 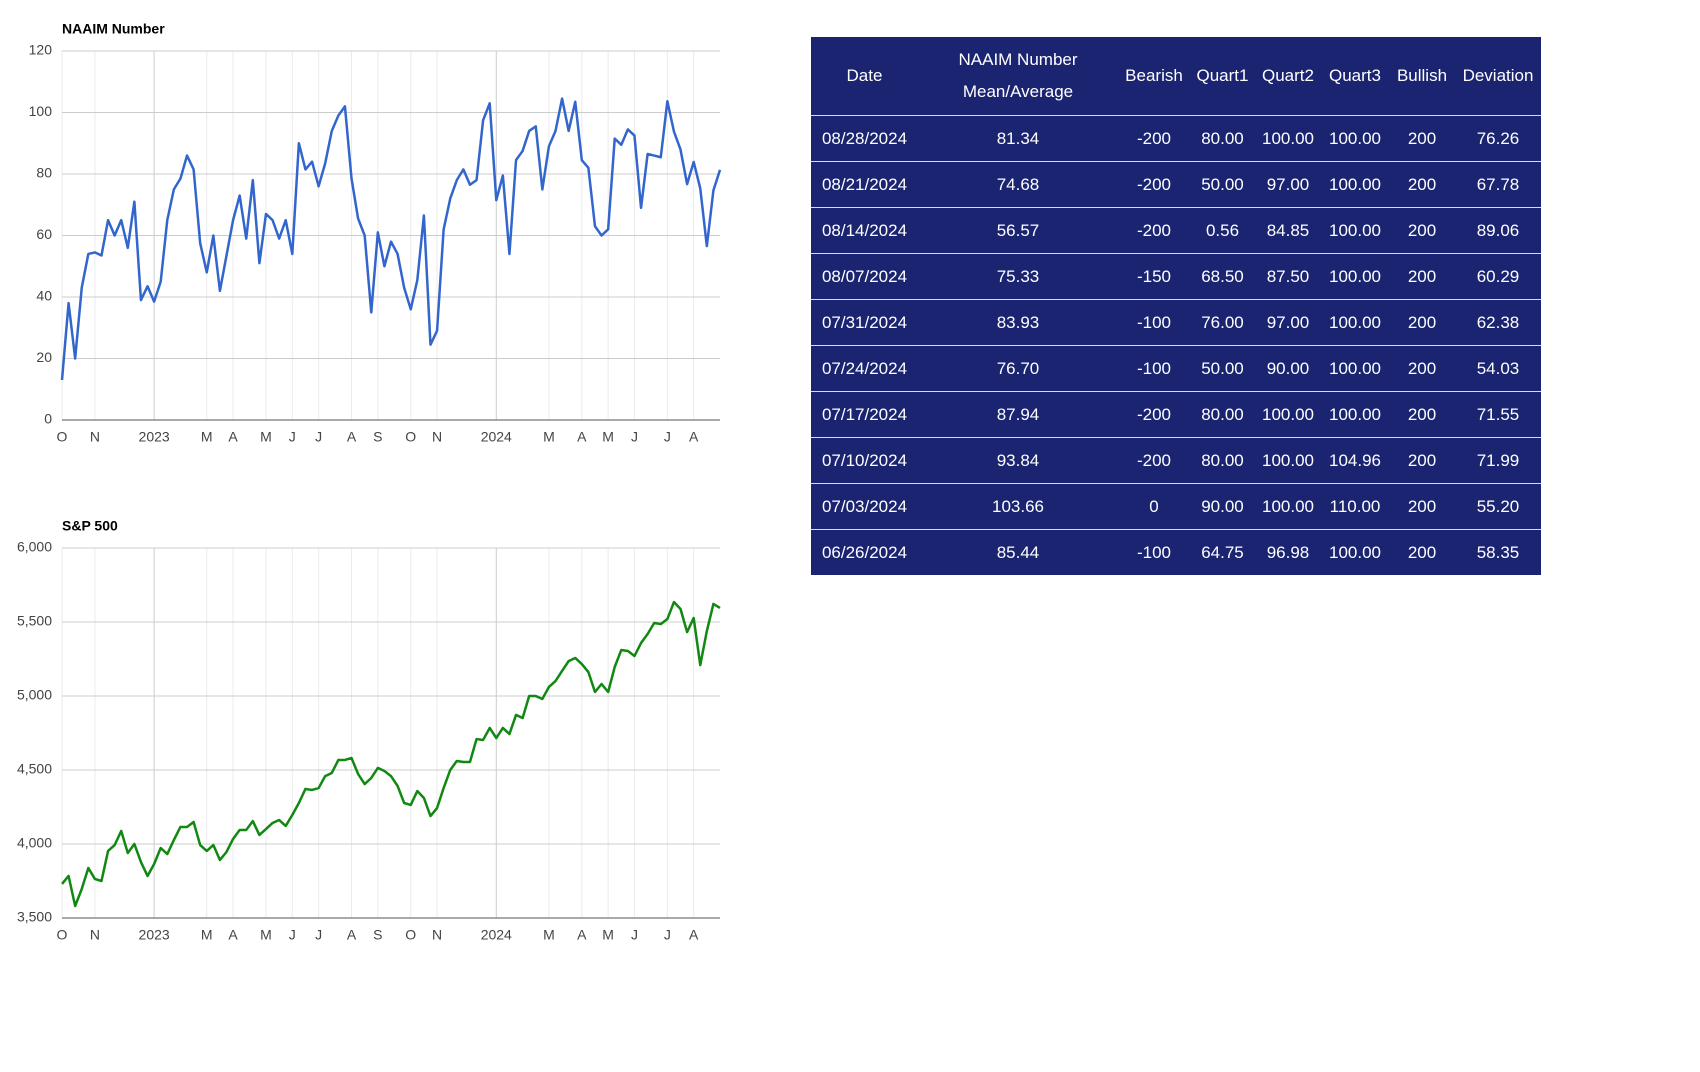 I want to click on header-text: NAAIM Number Mean/Average, so click(x=1018, y=75).